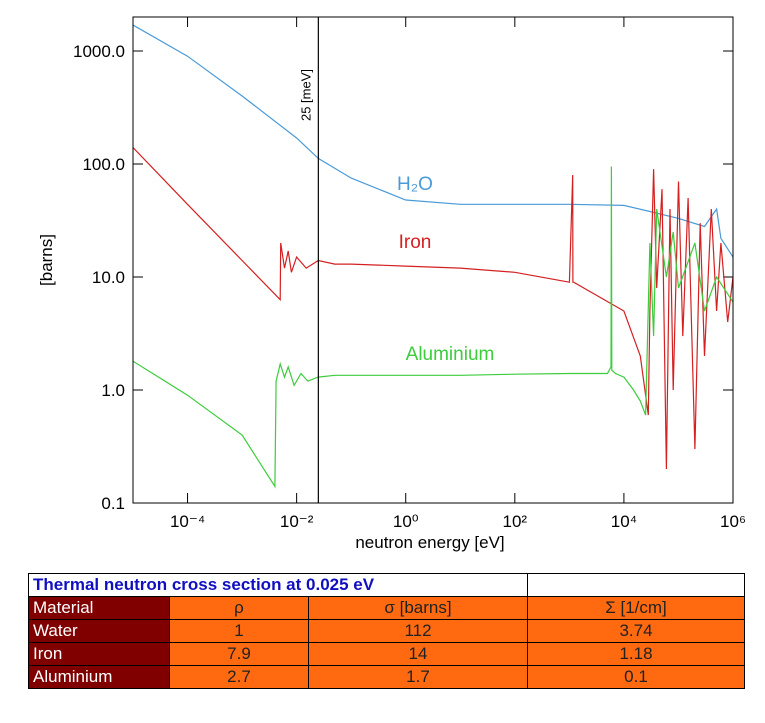 This screenshot has width=765, height=723. Describe the element at coordinates (429, 542) in the screenshot. I see `x-axis-label: neutron energy [eV]` at that location.